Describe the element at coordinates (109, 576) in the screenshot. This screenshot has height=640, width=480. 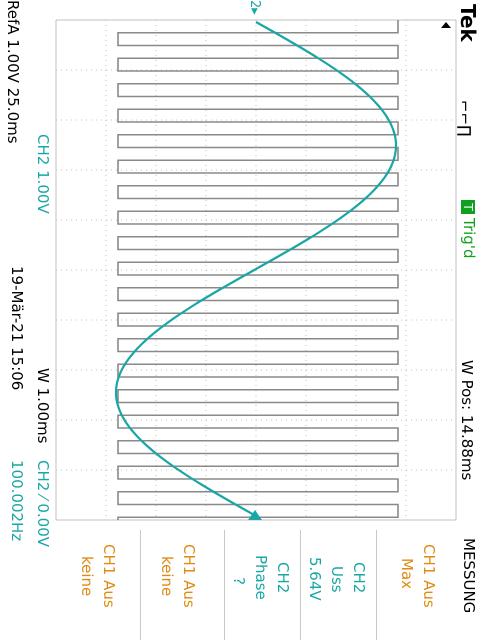
I see `slot-5-source: CH1 Aus` at that location.